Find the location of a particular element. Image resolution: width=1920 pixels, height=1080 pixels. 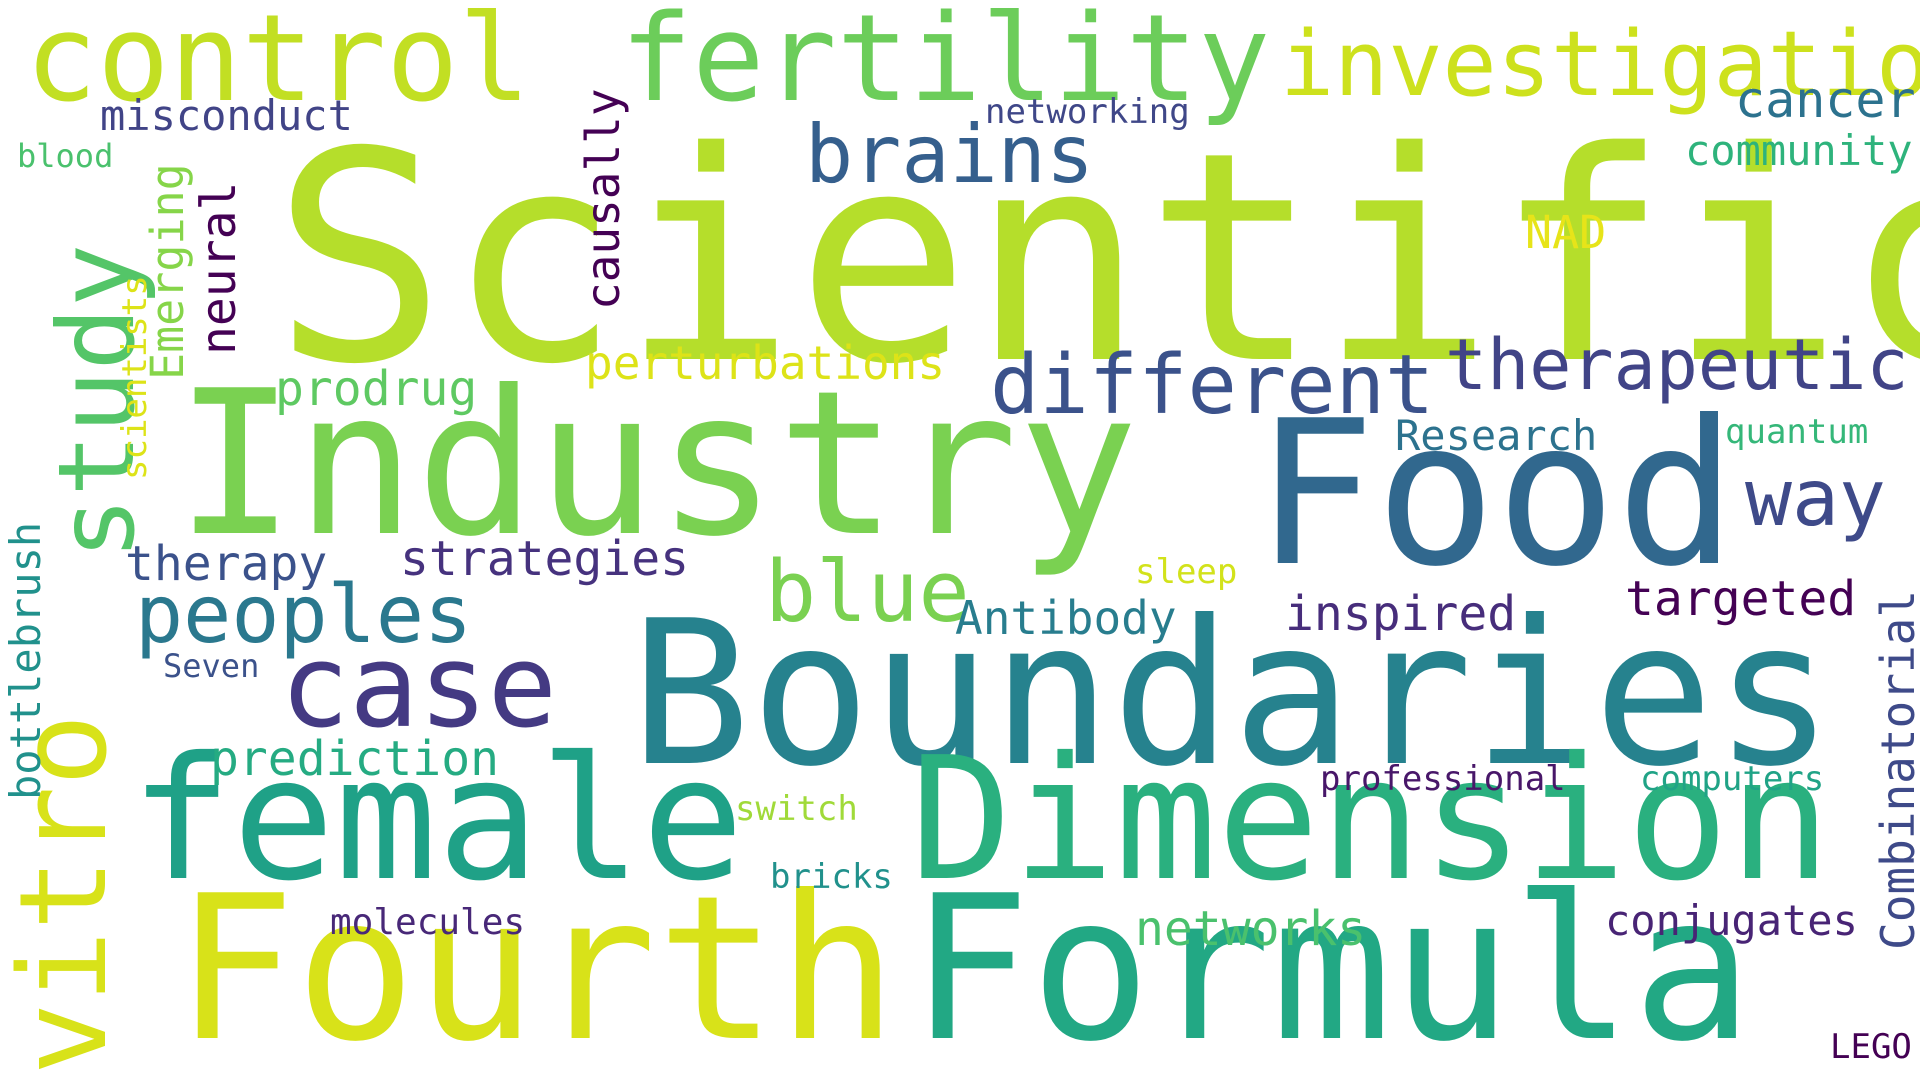

word-food: Food is located at coordinates (1496, 494).